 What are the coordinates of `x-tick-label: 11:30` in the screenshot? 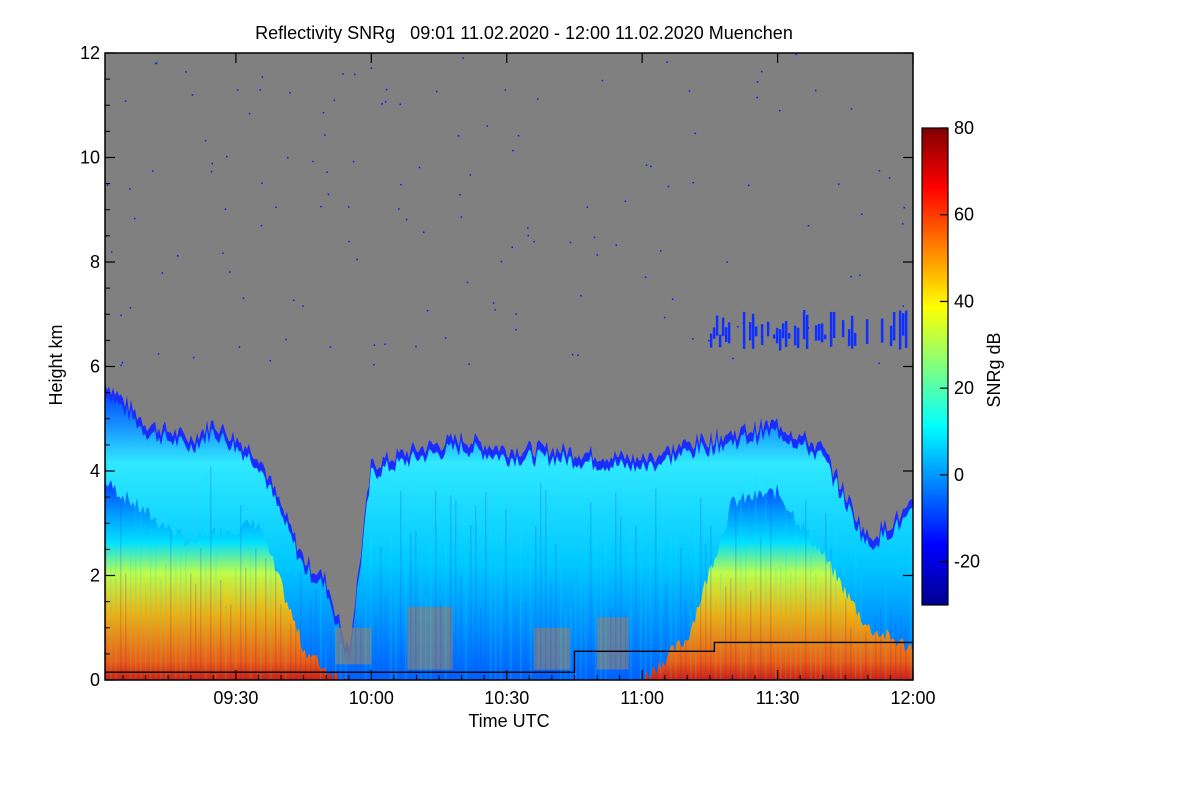 It's located at (778, 698).